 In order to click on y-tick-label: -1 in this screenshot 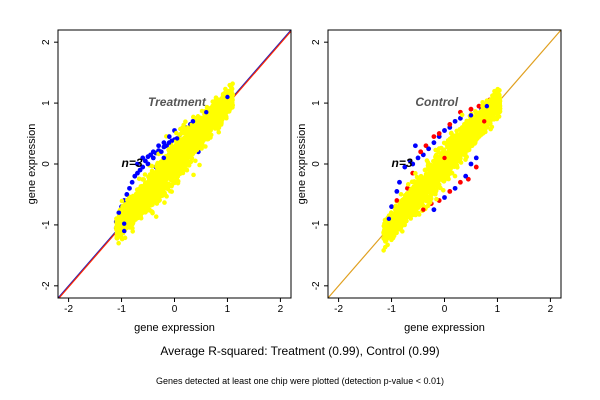, I will do `click(46, 224)`.